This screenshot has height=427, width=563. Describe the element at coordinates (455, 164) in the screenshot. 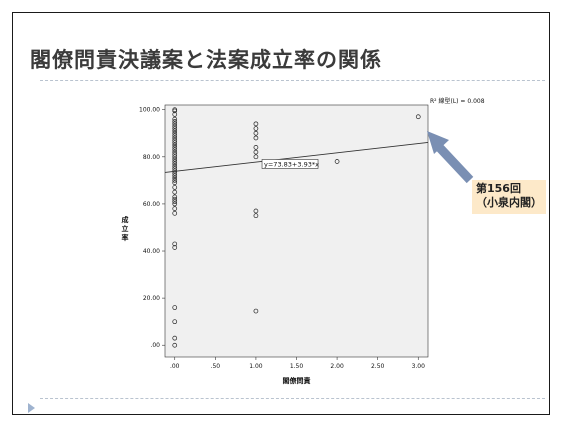

I see `callout-arrow` at that location.